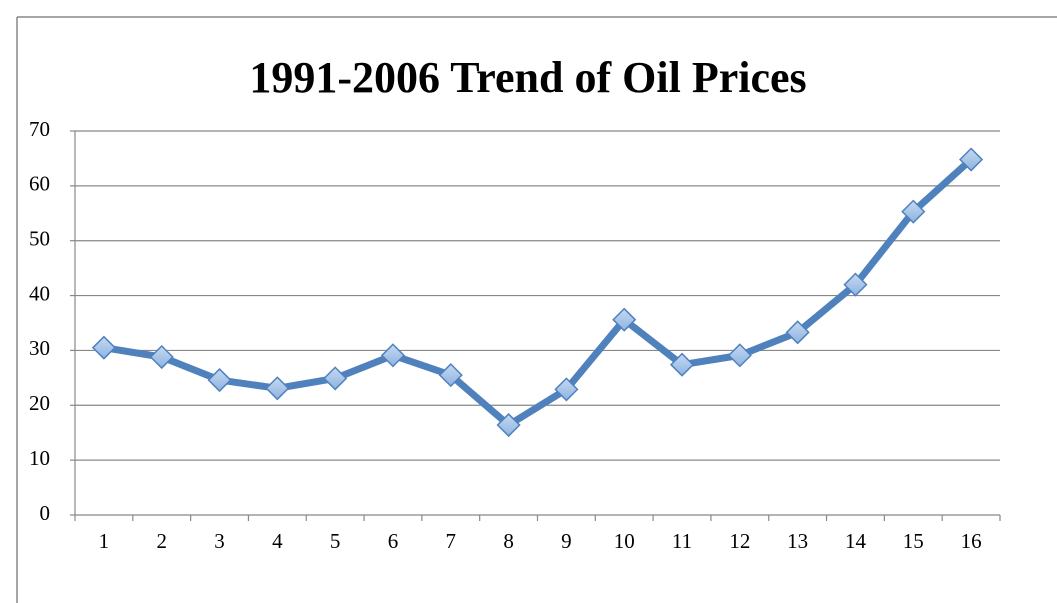 This screenshot has height=603, width=1057. I want to click on x-tick-label: 2, so click(161, 541).